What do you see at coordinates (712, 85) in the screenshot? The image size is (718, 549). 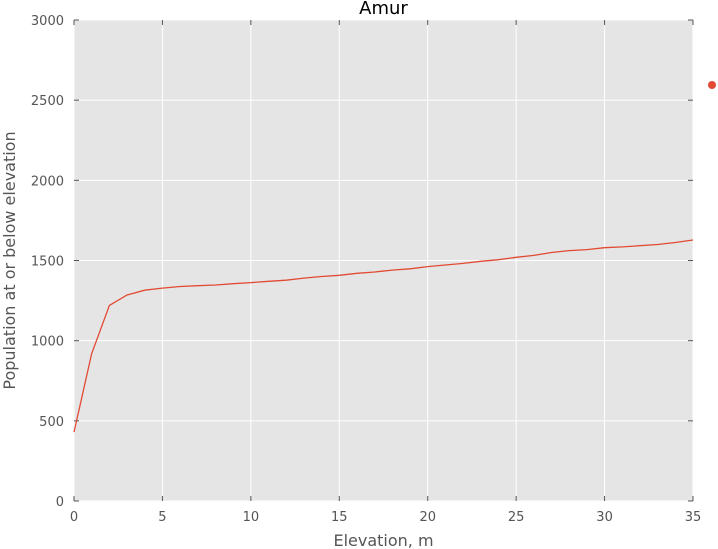 I see `legend-marker` at bounding box center [712, 85].